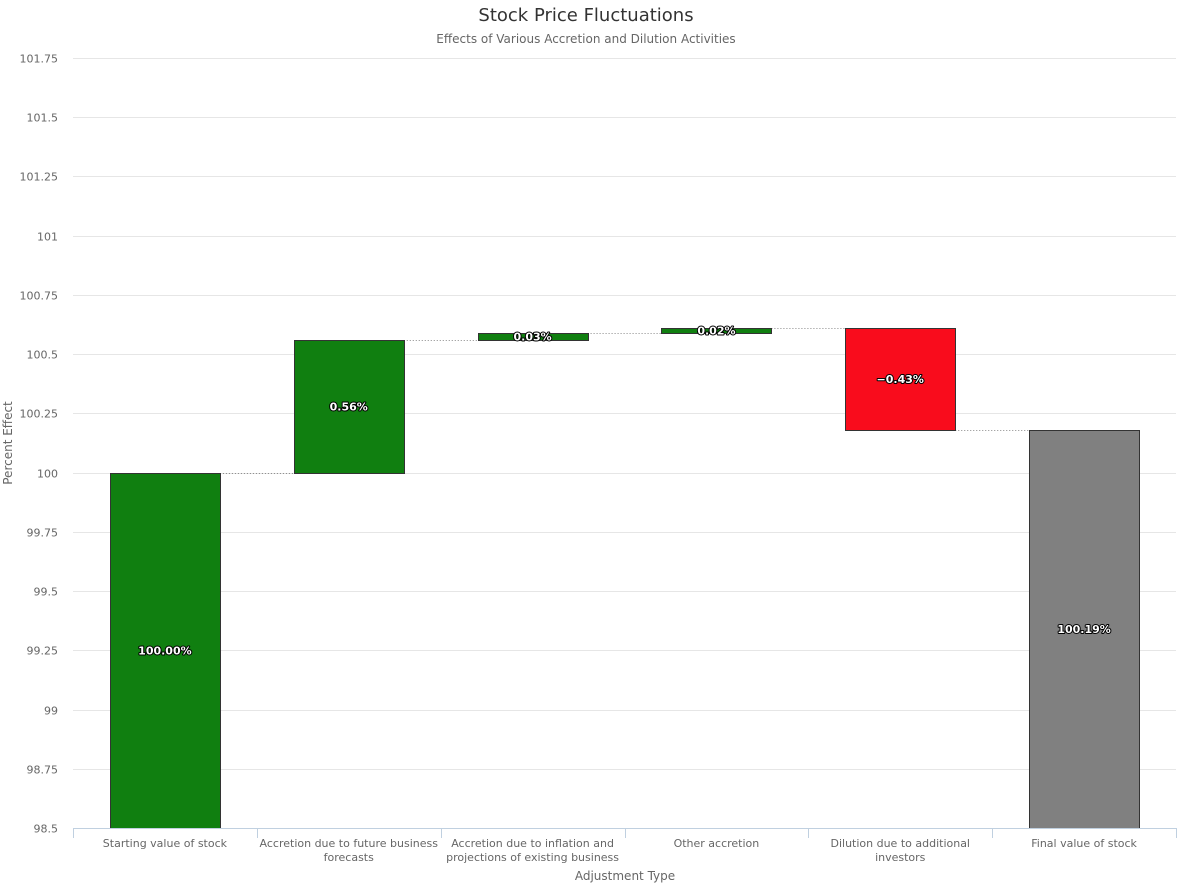 This screenshot has width=1183, height=888. Describe the element at coordinates (43, 533) in the screenshot. I see `y-tick-label: 99.75` at that location.